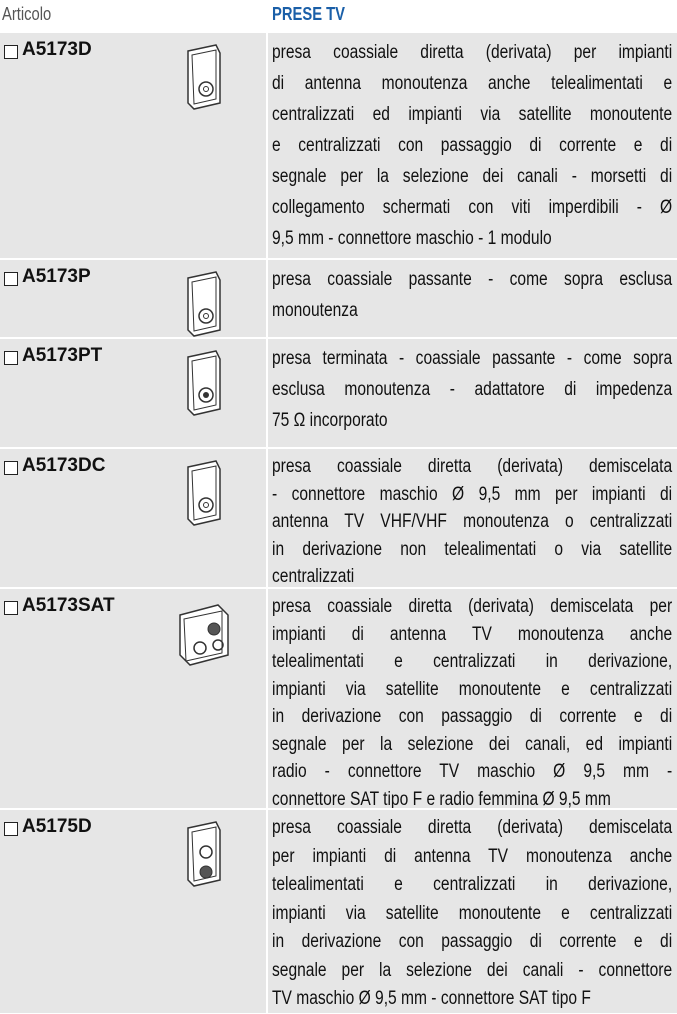 The image size is (677, 1014). I want to click on code-cell: A5173DC, so click(133, 518).